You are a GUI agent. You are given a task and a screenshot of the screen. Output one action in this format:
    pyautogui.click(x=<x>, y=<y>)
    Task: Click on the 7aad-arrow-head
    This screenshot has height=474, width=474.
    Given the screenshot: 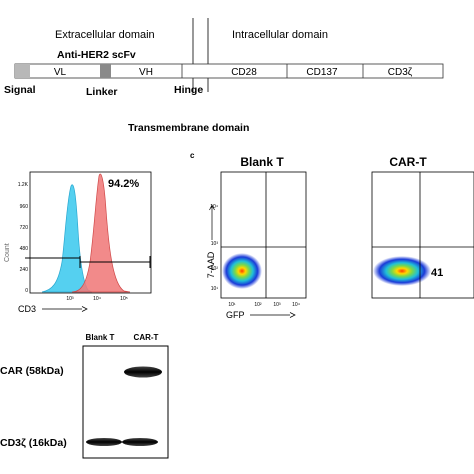 What is the action you would take?
    pyautogui.click(x=212, y=207)
    